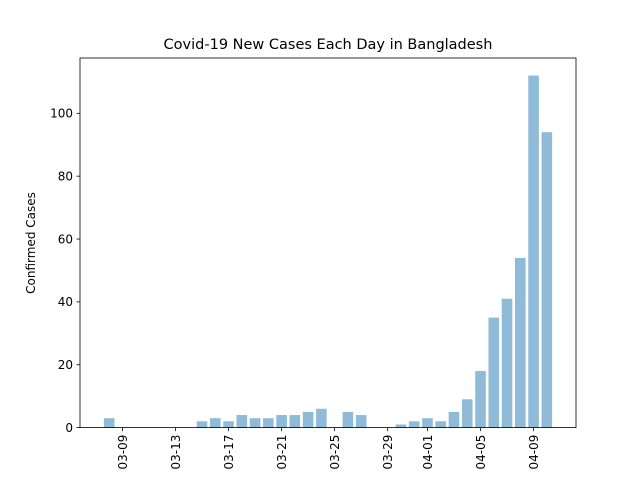  I want to click on x-tick-label: 03-21, so click(282, 452).